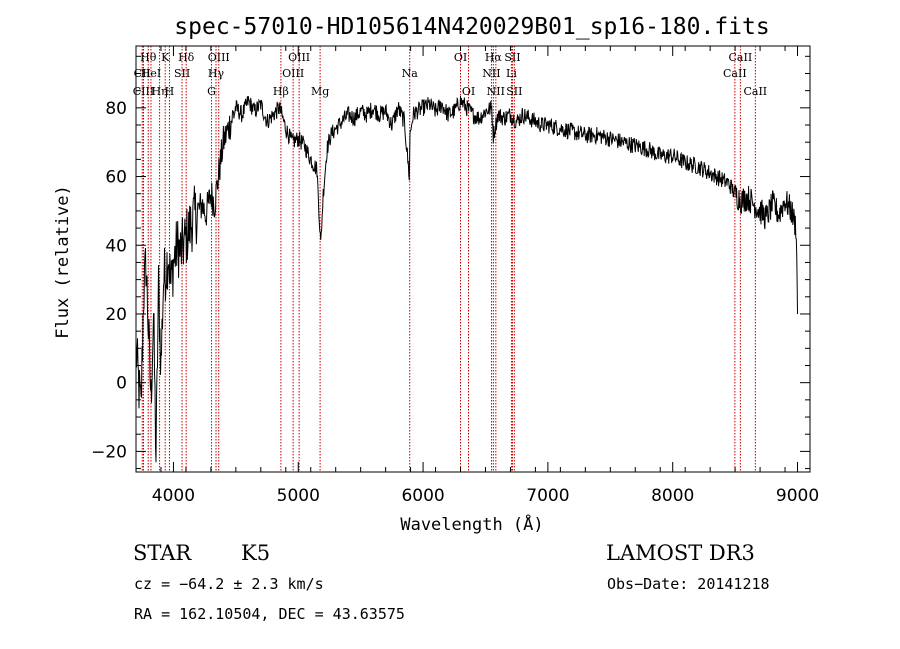 This screenshot has width=900, height=649. What do you see at coordinates (735, 73) in the screenshot?
I see `spectral-line-label-26: CaII` at bounding box center [735, 73].